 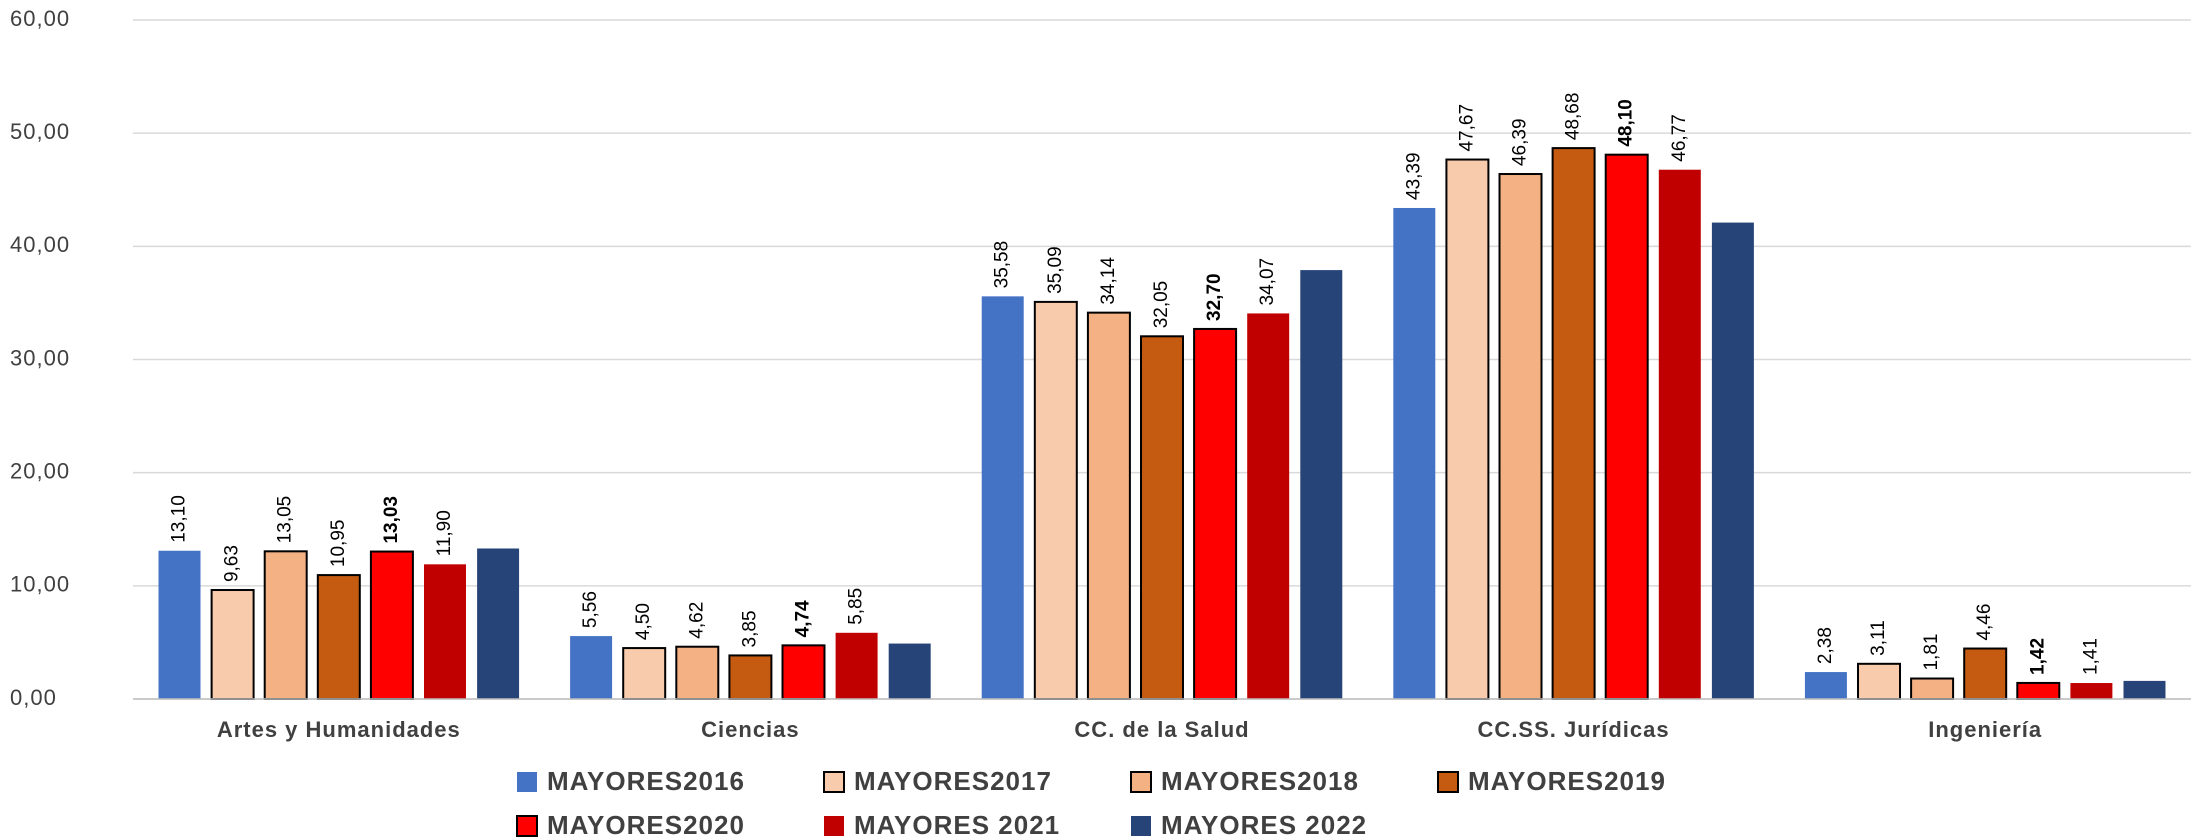 What do you see at coordinates (1108, 281) in the screenshot?
I see `value-label: 34,14` at bounding box center [1108, 281].